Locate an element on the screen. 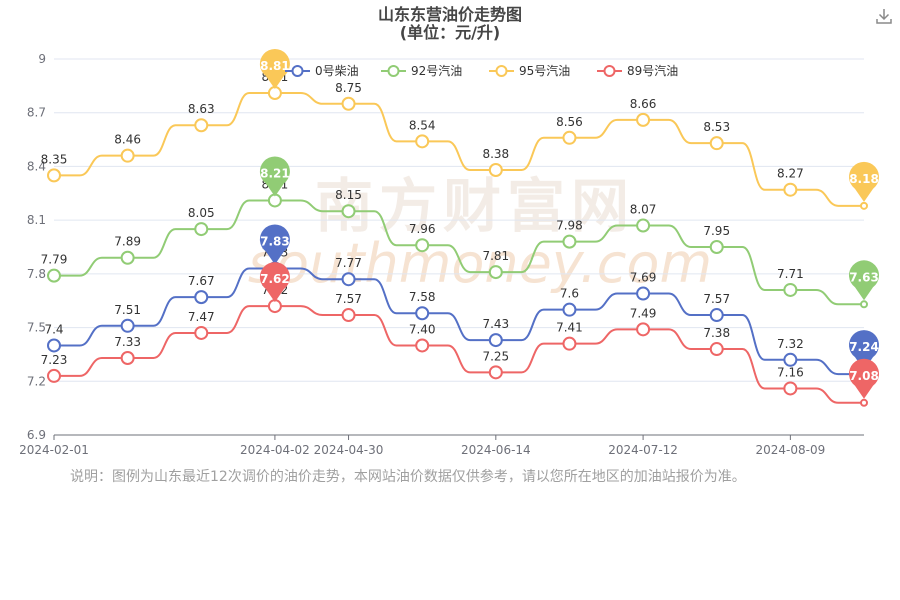 The width and height of the screenshot is (900, 600). download-icon is located at coordinates (884, 16).